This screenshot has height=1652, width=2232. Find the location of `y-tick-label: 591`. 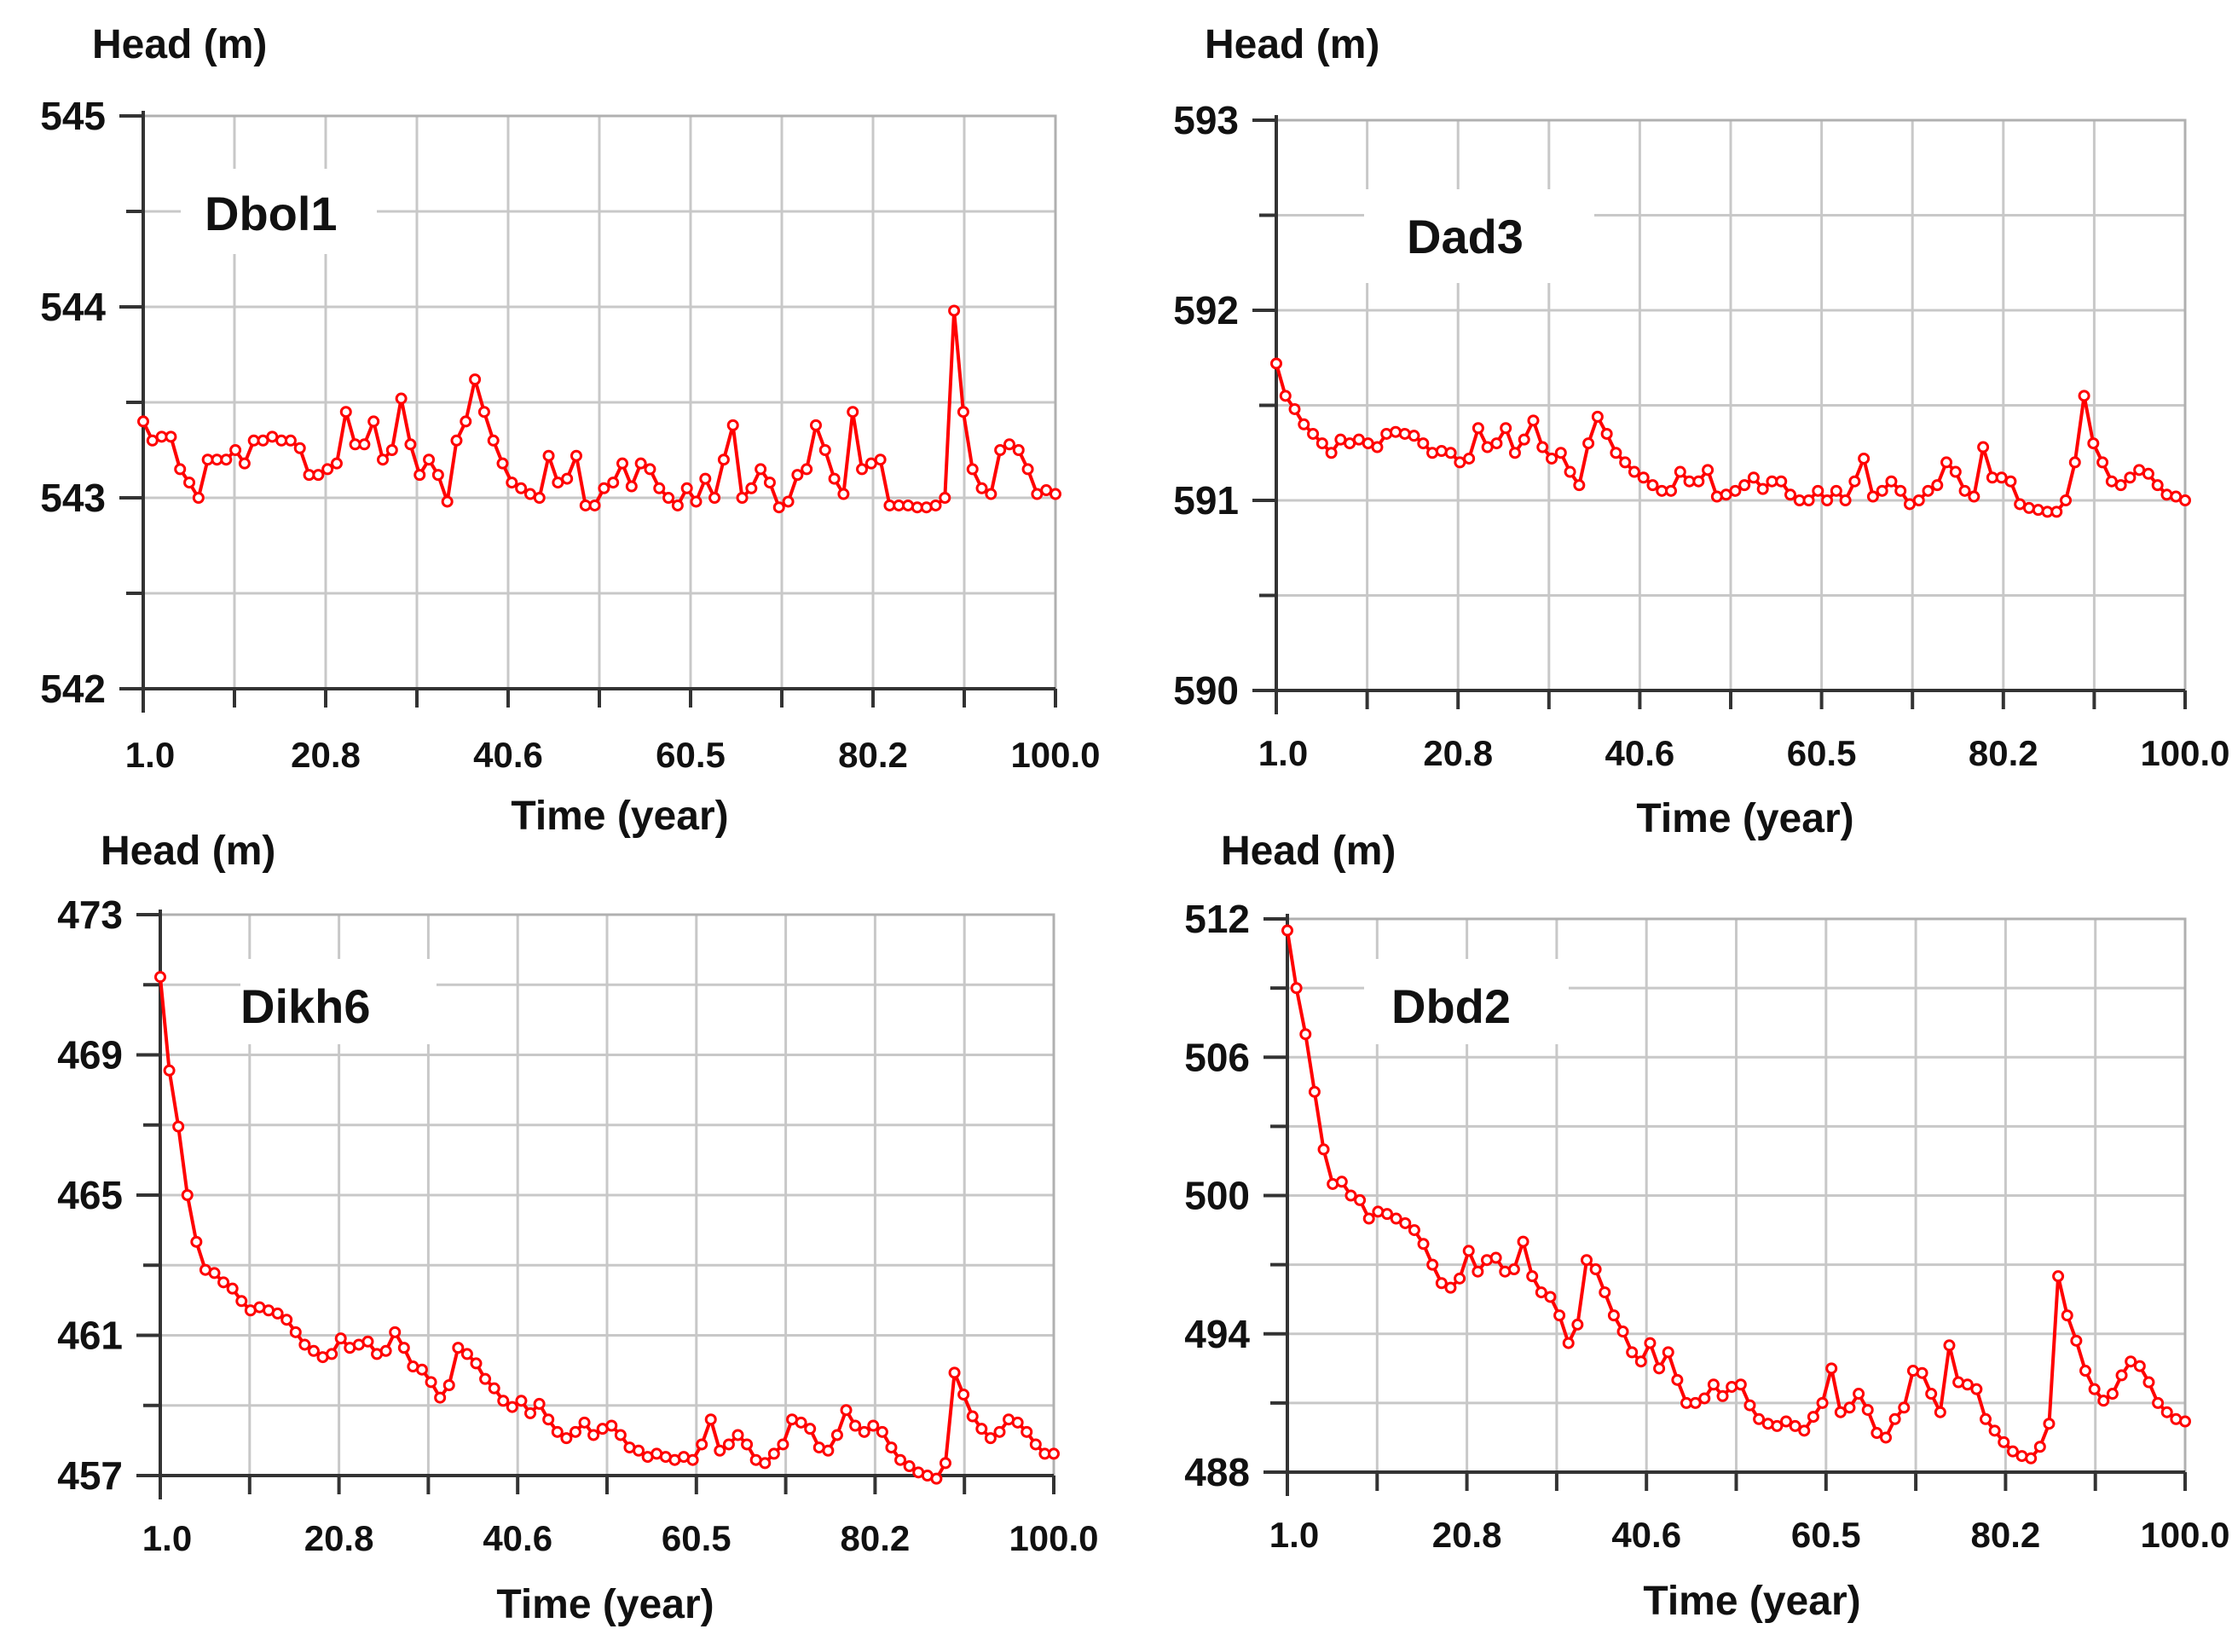

y-tick-label: 591 is located at coordinates (1206, 500).